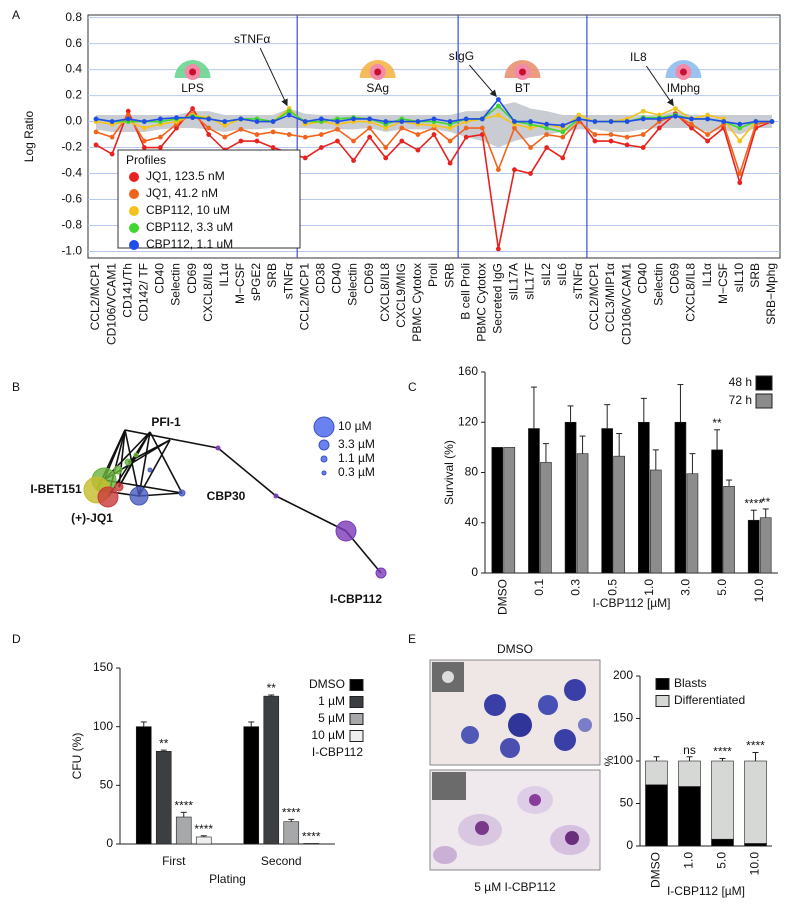 This screenshot has height=906, width=800. Describe the element at coordinates (623, 718) in the screenshot. I see `y-tick-label: 150` at that location.